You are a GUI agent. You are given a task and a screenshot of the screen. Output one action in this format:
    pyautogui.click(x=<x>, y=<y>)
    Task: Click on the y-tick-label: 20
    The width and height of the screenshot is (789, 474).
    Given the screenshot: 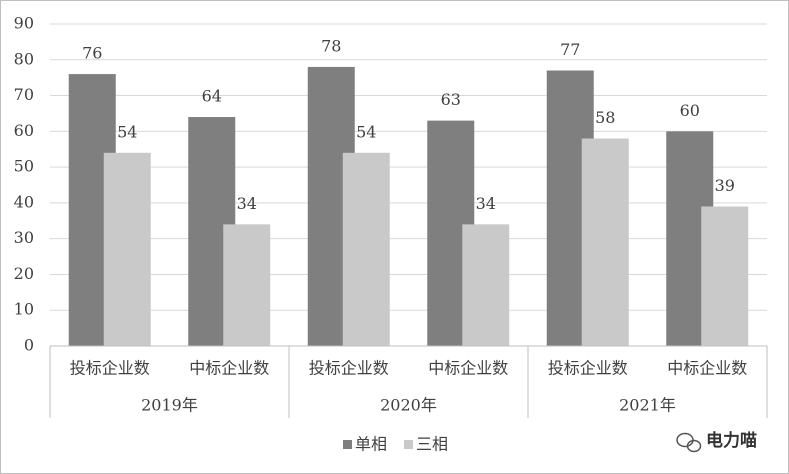 What is the action you would take?
    pyautogui.click(x=24, y=273)
    